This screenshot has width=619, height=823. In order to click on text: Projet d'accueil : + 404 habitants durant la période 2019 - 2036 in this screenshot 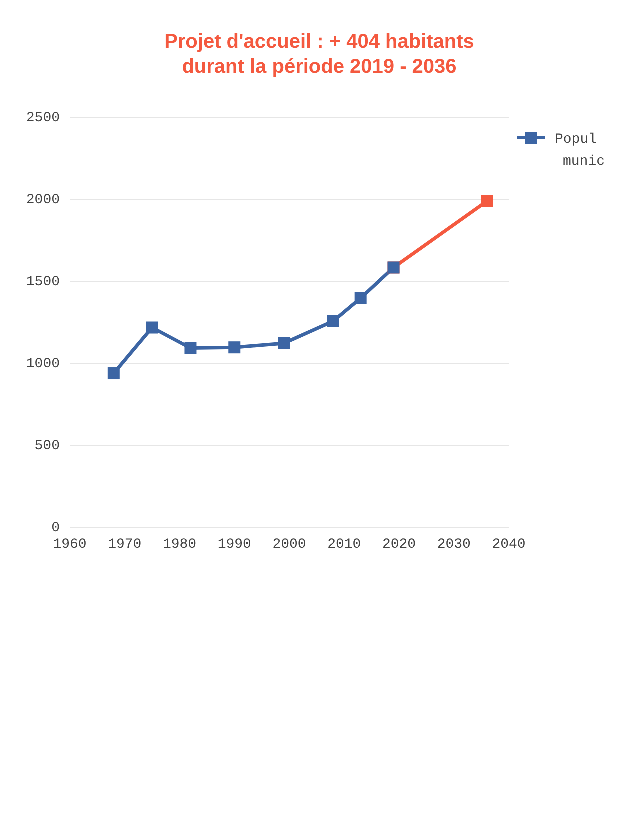, I will do `click(319, 54)`.